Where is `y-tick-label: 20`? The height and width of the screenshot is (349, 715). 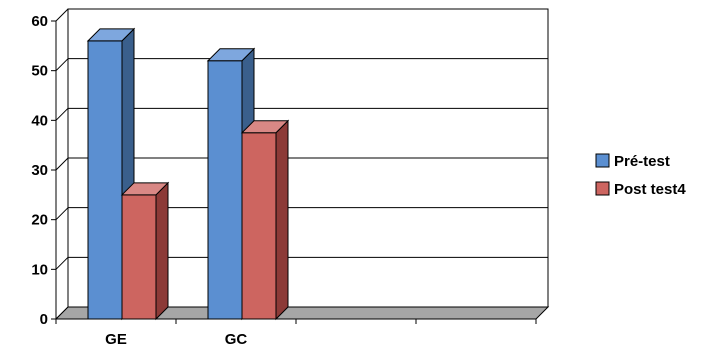
y-tick-label: 20 is located at coordinates (39, 220).